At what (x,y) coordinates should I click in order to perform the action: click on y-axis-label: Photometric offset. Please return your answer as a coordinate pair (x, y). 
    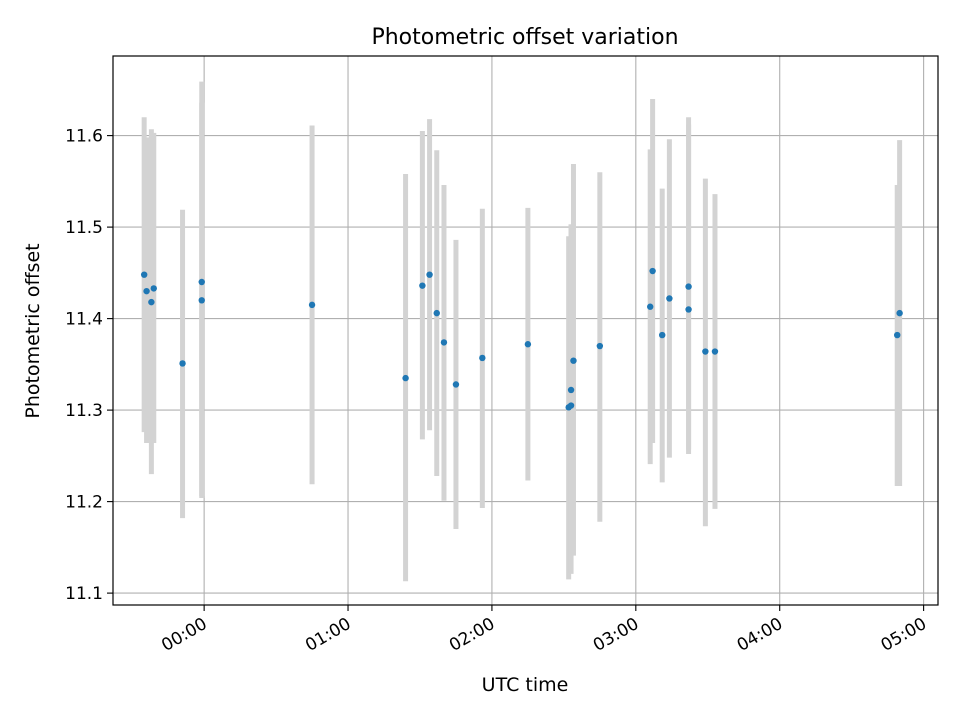
    Looking at the image, I should click on (33, 330).